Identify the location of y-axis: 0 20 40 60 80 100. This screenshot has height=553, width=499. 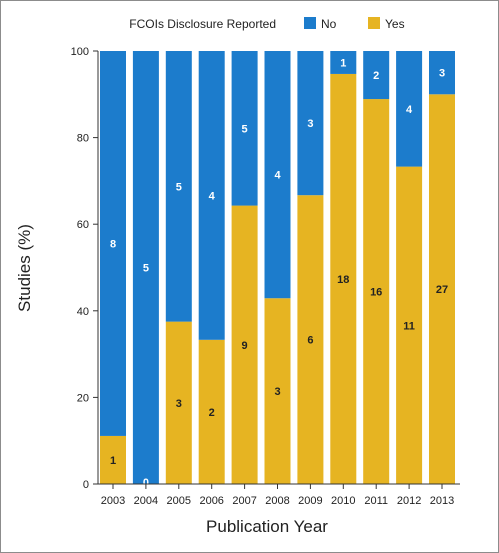
(85, 268).